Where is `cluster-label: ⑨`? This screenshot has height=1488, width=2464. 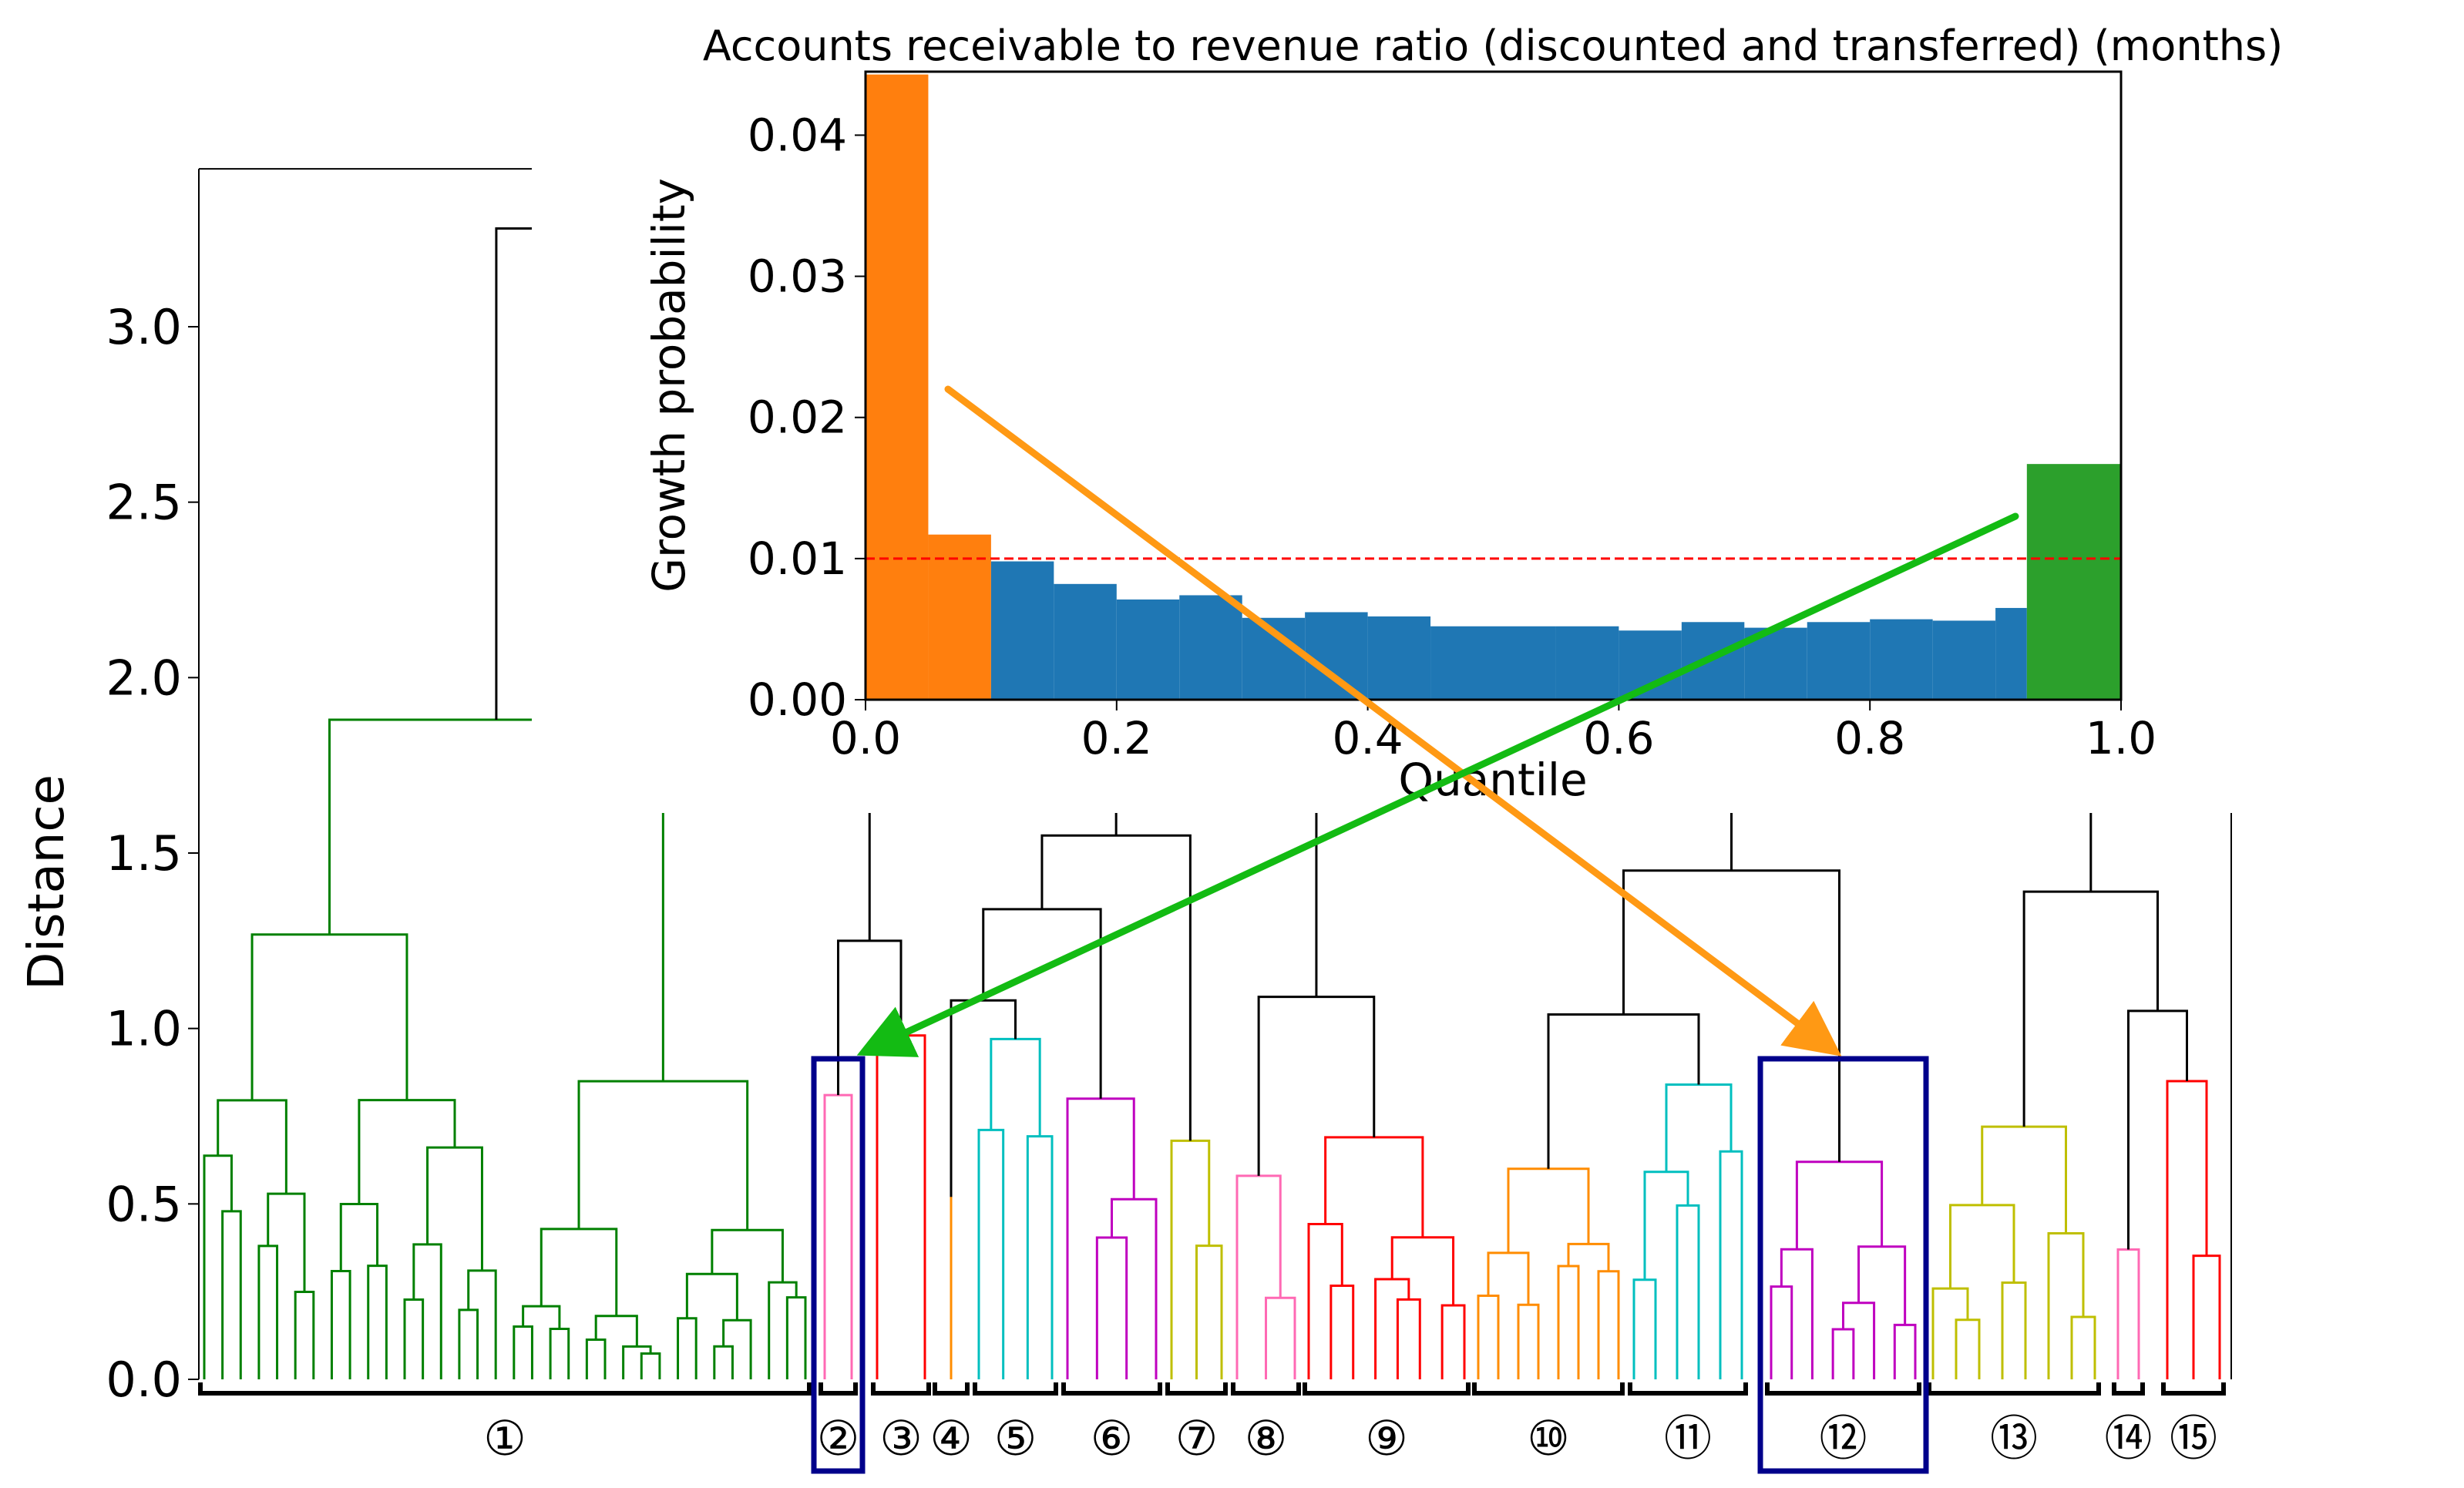 cluster-label: ⑨ is located at coordinates (1386, 1438).